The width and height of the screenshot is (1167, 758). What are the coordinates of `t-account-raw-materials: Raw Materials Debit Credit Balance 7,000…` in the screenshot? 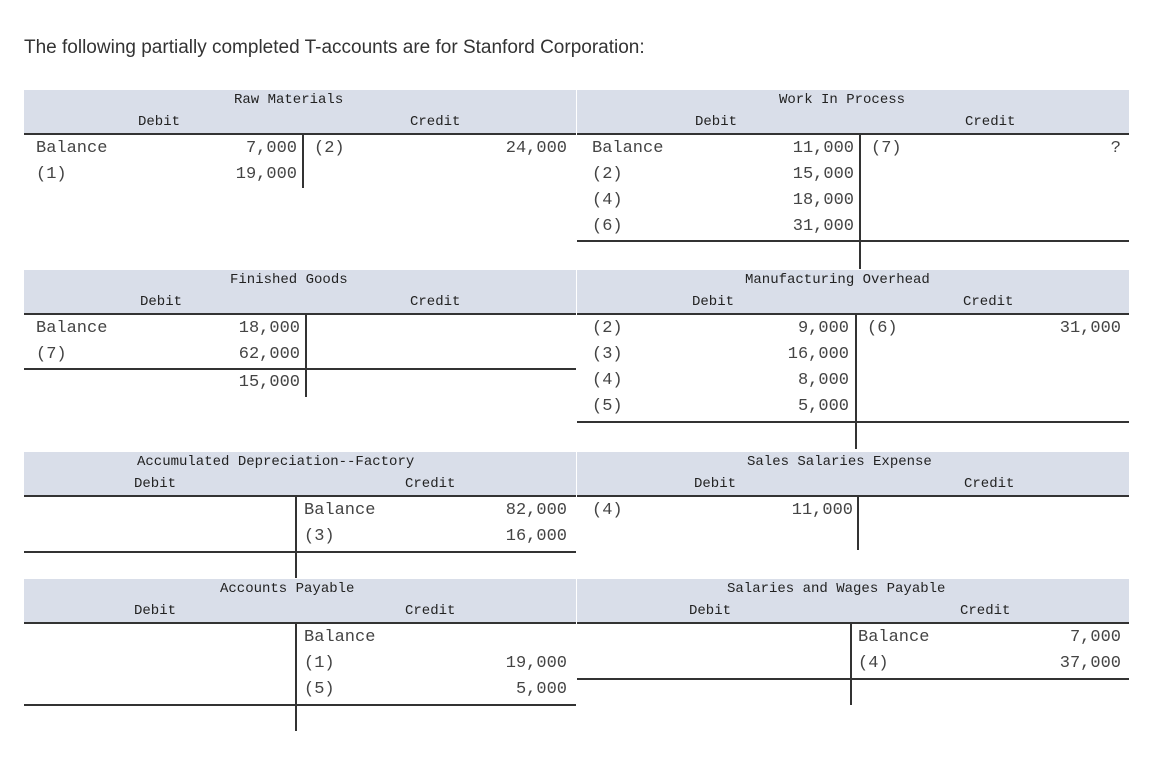 It's located at (300, 147).